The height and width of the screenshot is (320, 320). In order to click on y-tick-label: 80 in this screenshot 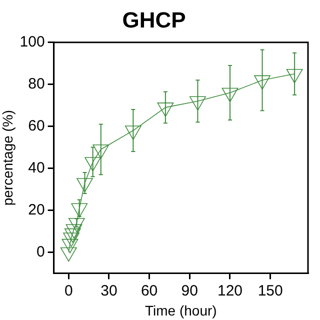, I will do `click(36, 84)`.